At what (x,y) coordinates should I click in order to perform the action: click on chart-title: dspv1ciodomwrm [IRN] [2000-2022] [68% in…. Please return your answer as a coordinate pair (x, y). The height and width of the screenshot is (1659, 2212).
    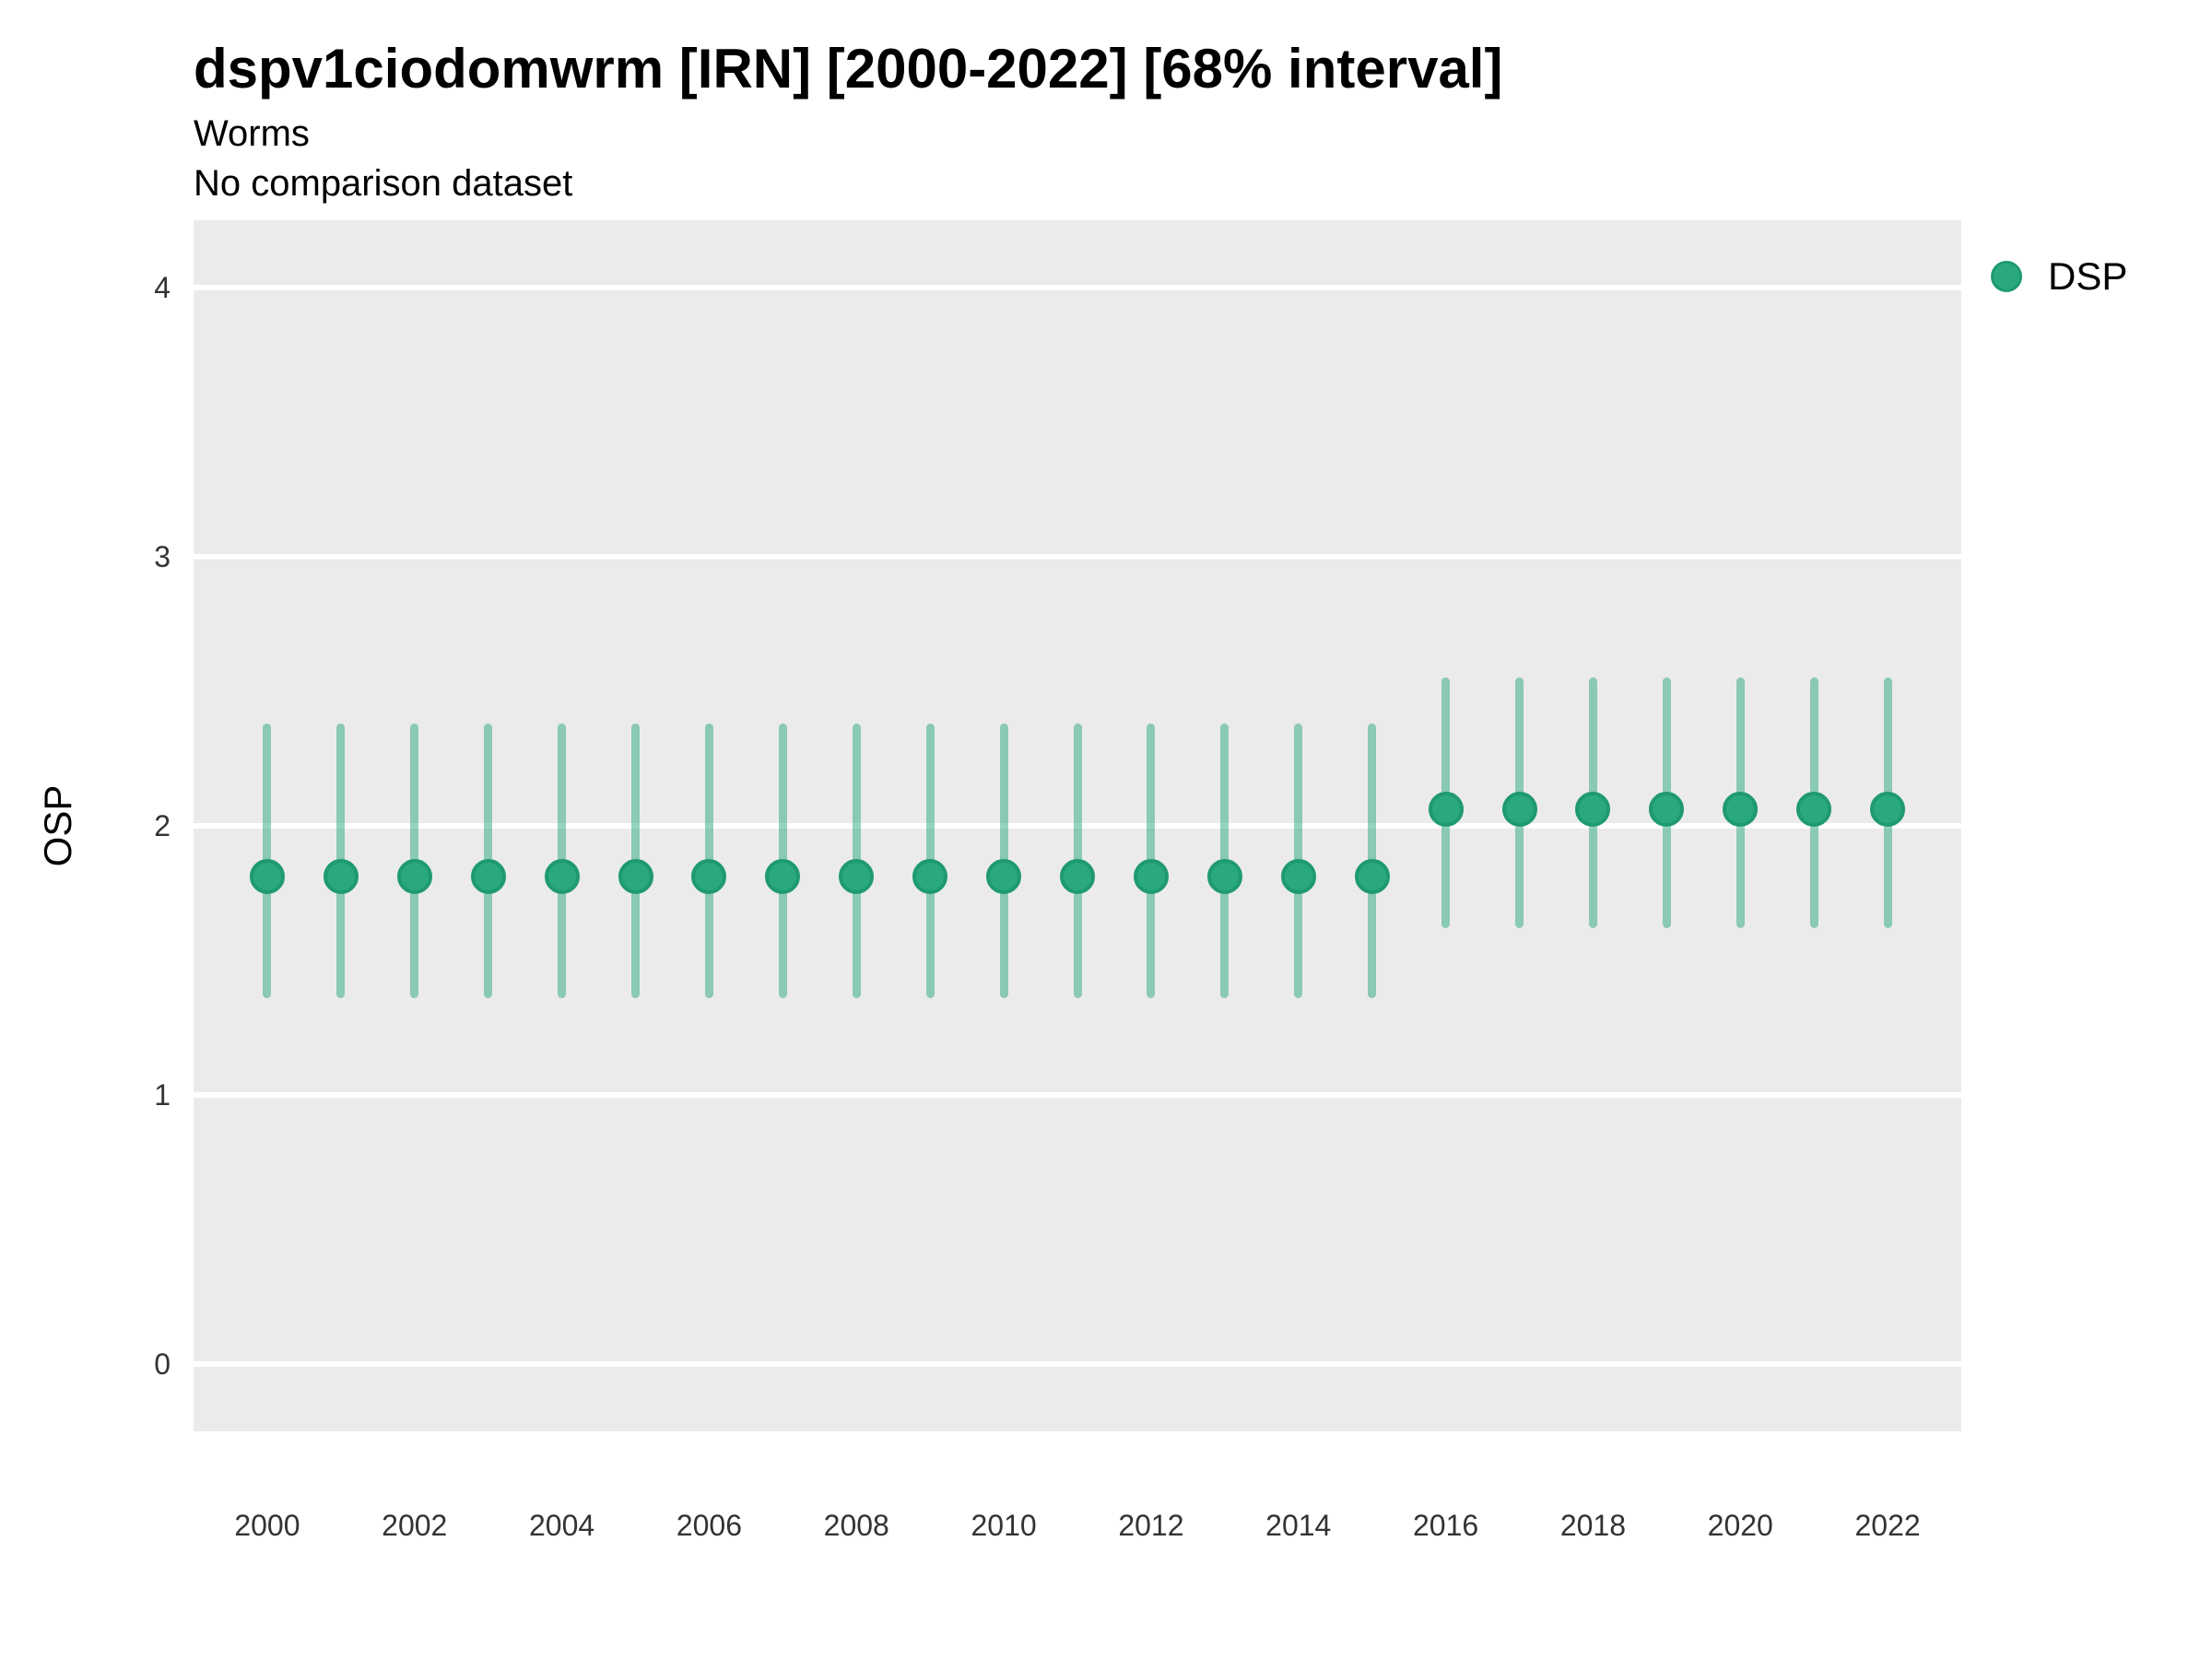
    Looking at the image, I should click on (848, 69).